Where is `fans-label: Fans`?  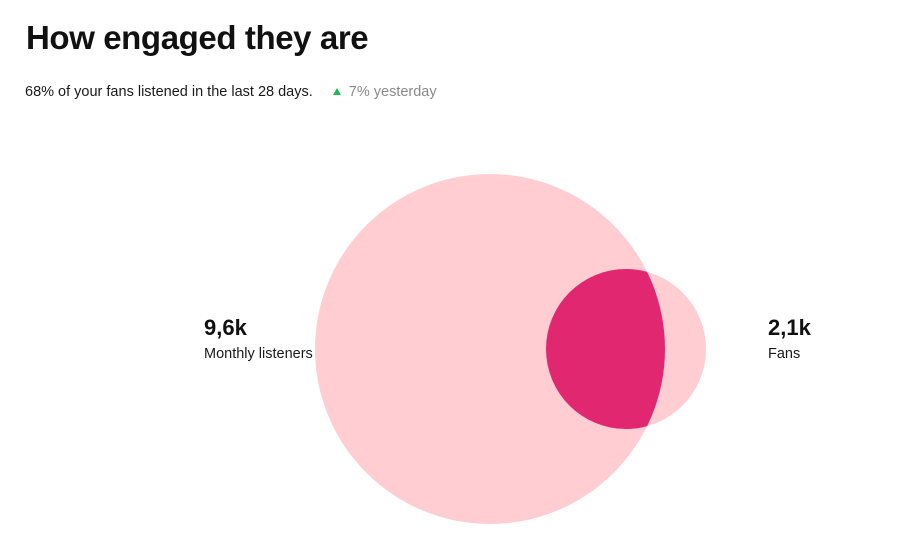 fans-label: Fans is located at coordinates (784, 354).